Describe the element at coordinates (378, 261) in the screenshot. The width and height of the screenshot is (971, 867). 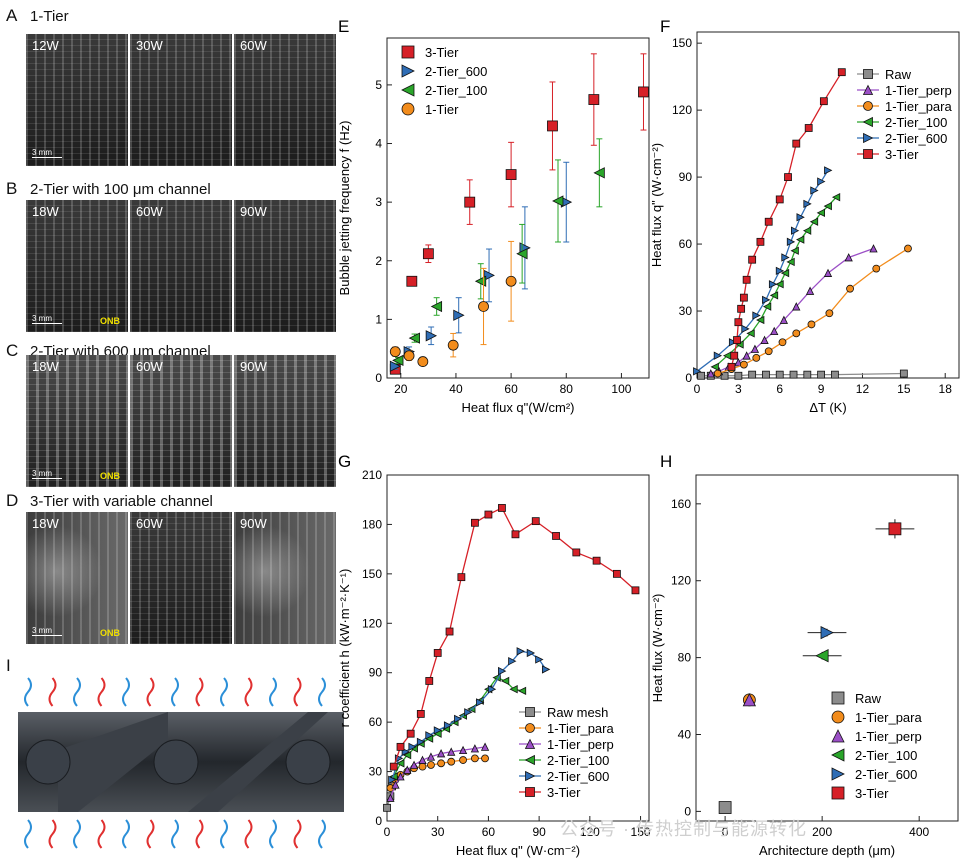
I see `y-tick-label: 2` at that location.